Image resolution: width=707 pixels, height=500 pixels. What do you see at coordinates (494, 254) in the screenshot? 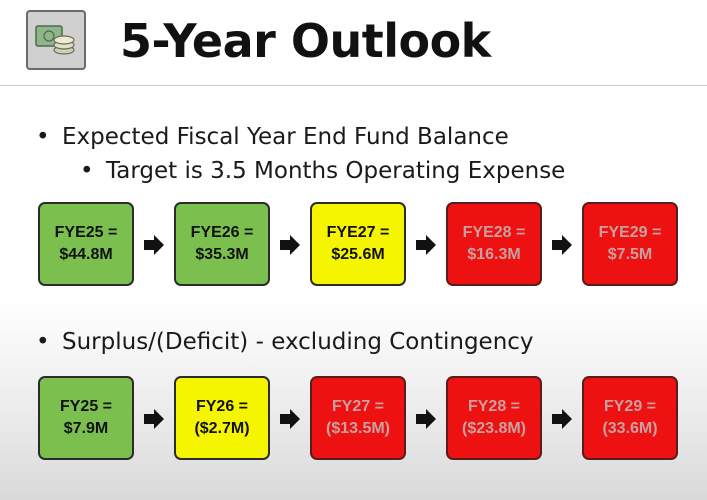
I see `fund-value: $16.3M` at bounding box center [494, 254].